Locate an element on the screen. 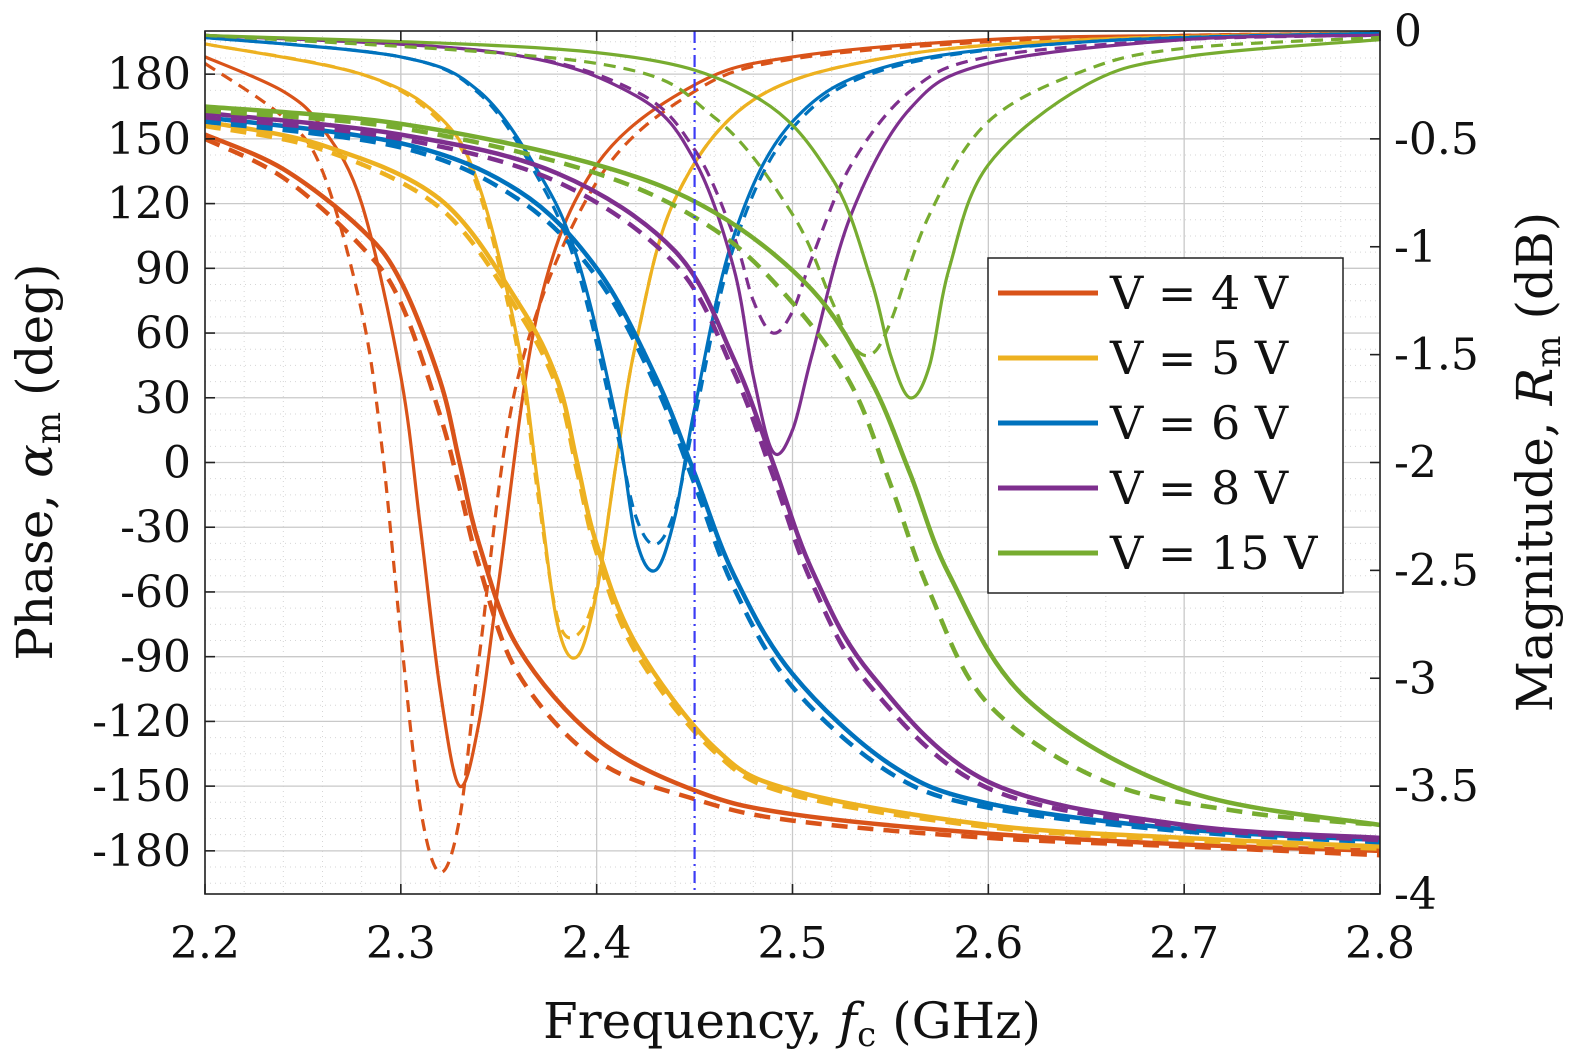 The image size is (1573, 1063). y-left-tick-label: 30 is located at coordinates (163, 398).